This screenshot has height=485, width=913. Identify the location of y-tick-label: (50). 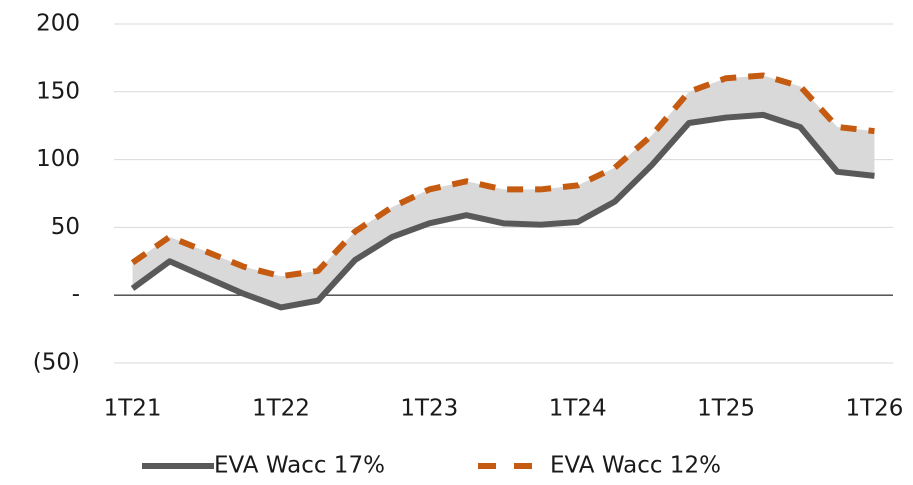
(56, 363).